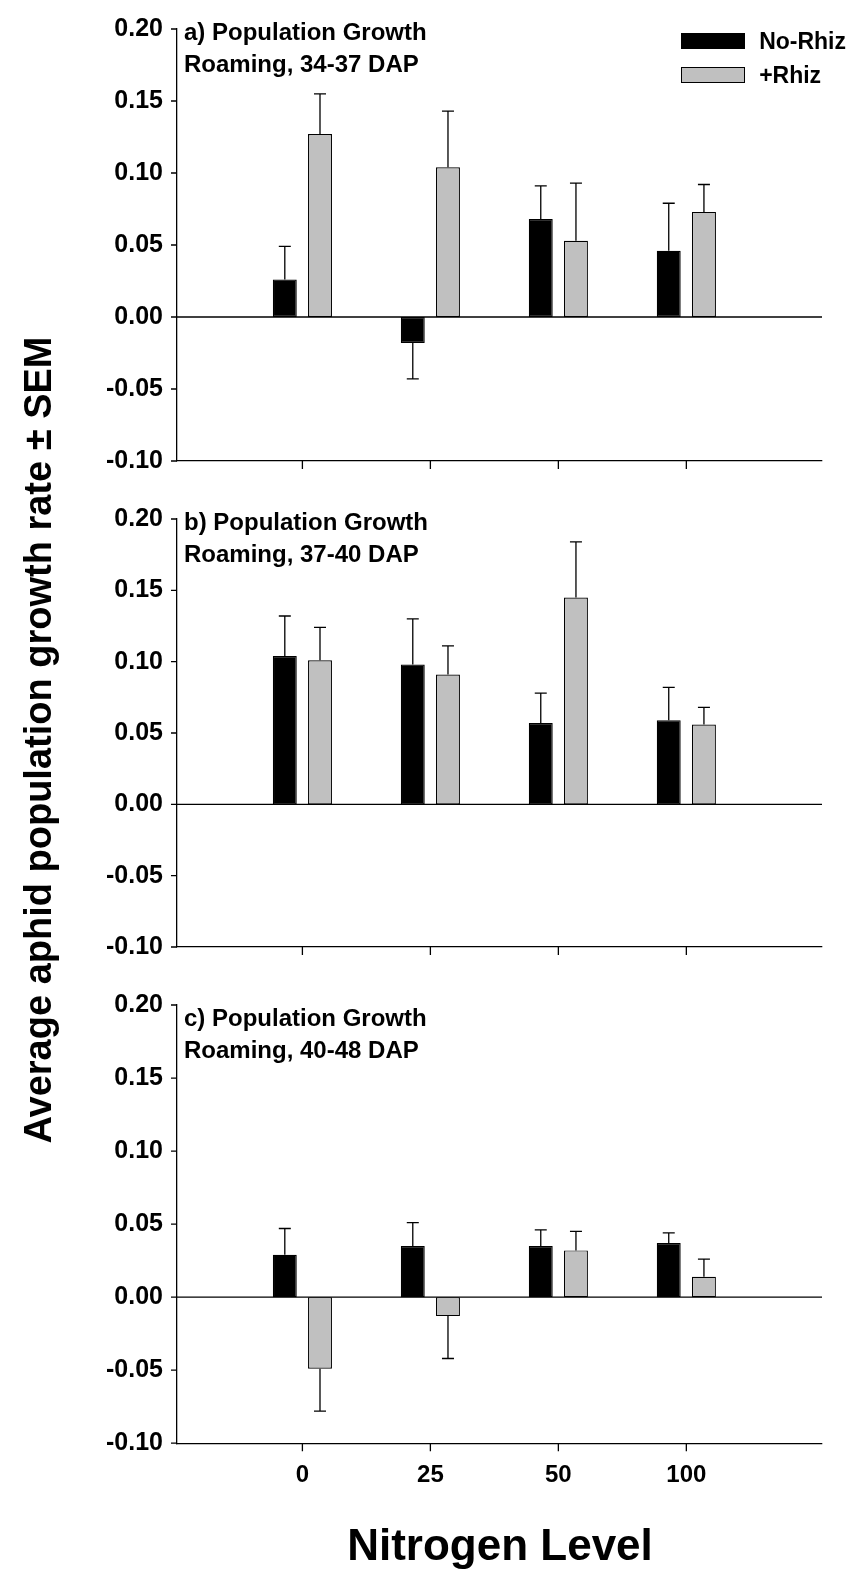 The width and height of the screenshot is (862, 1579). I want to click on chart-title: a) Population Growth Roaming, 34-37 DAP, so click(305, 48).